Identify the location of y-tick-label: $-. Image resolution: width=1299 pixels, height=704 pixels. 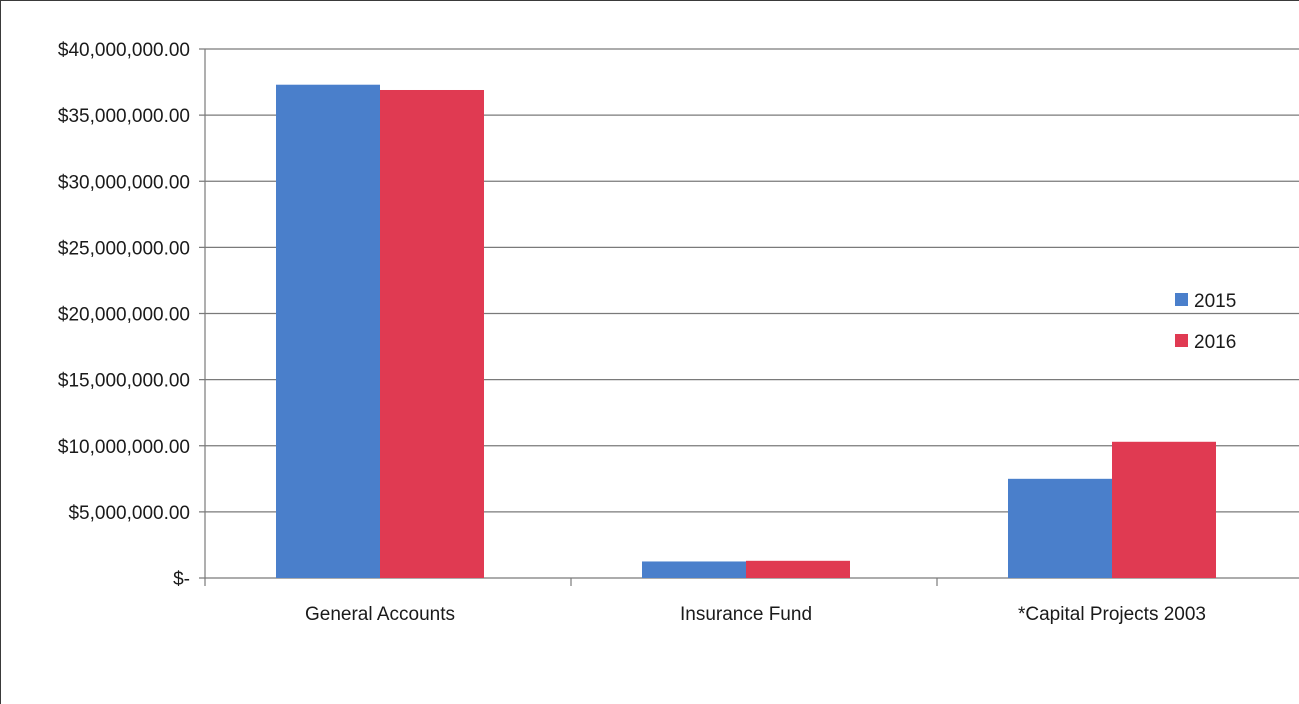
(181, 579).